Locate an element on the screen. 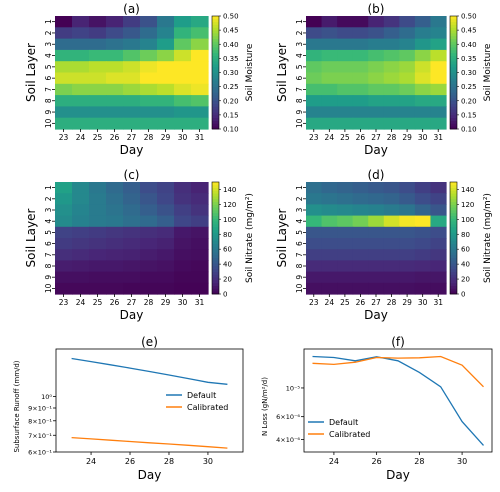 The image size is (500, 492). colorbar-tick-label: 20 is located at coordinates (227, 280).